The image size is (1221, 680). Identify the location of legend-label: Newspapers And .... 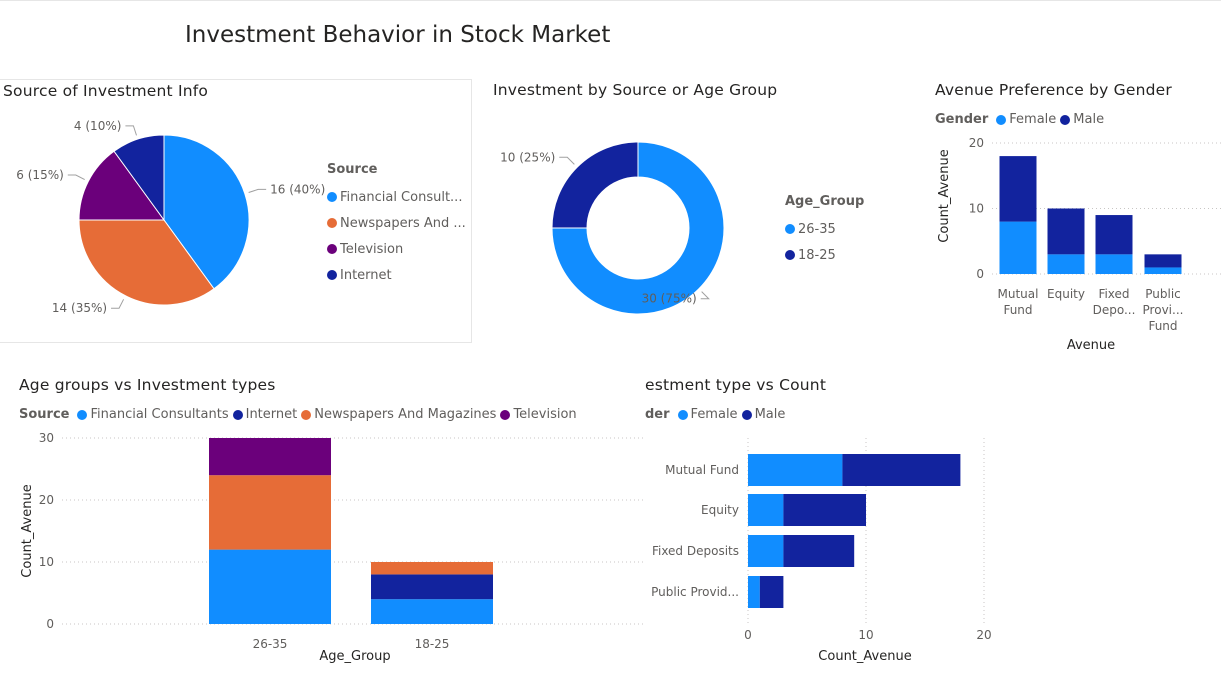
(403, 223).